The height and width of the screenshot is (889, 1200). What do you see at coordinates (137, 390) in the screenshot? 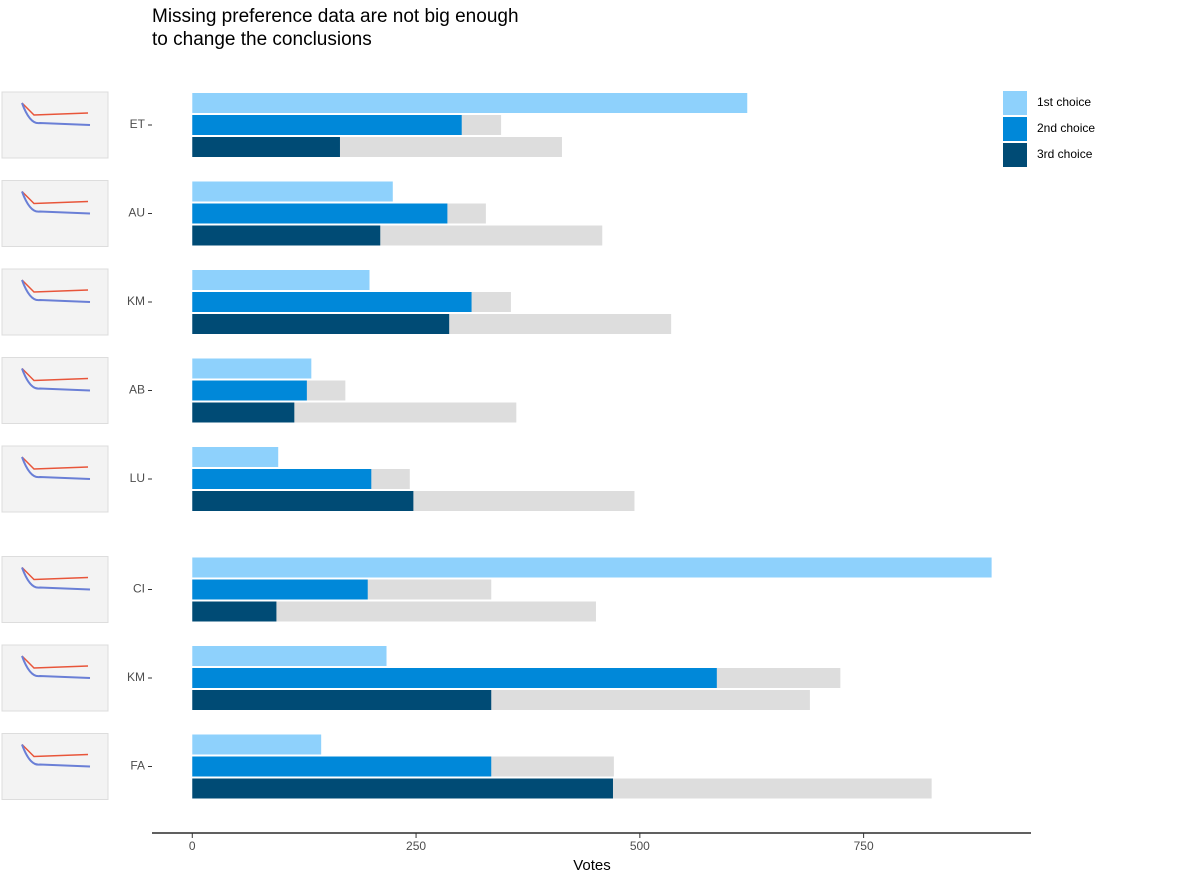
I see `y-tick-label: AB` at bounding box center [137, 390].